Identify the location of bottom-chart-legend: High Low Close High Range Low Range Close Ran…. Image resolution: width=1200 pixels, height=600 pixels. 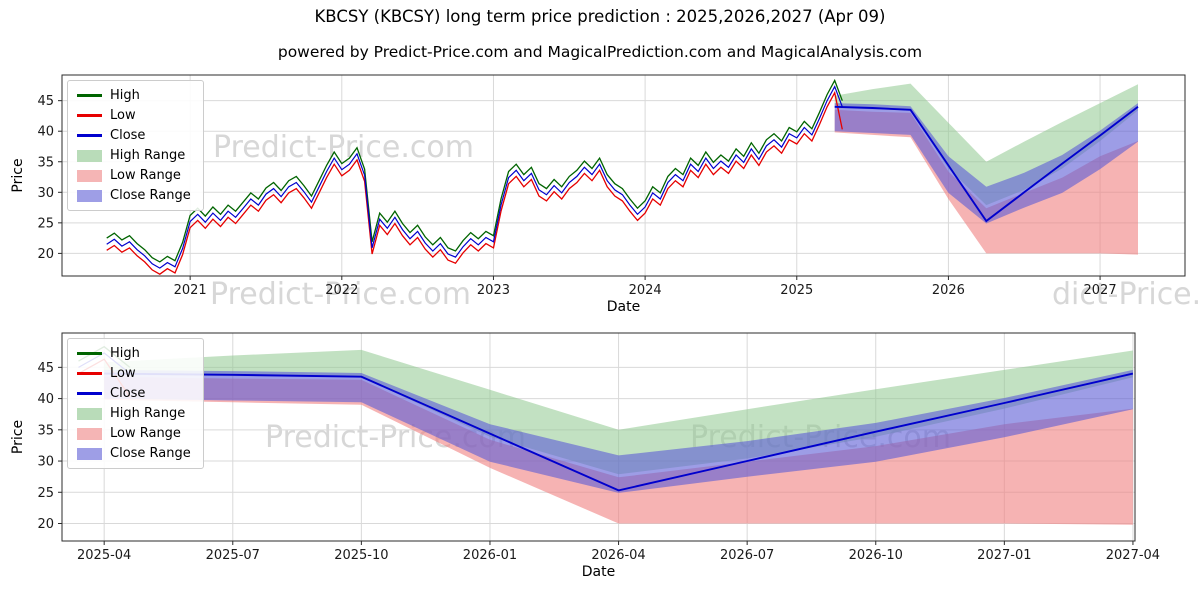
(135, 403).